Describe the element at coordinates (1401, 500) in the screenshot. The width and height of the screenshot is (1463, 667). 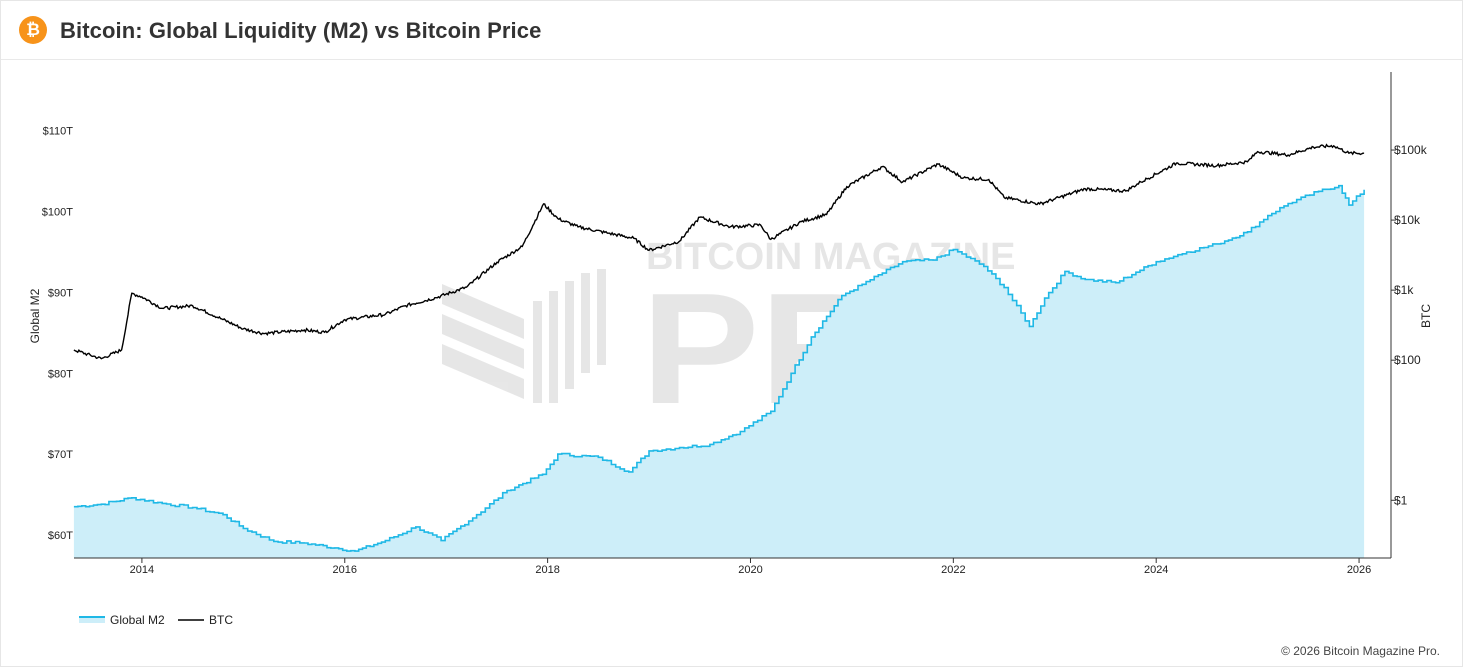
I see `right-tick-label-0: $1` at that location.